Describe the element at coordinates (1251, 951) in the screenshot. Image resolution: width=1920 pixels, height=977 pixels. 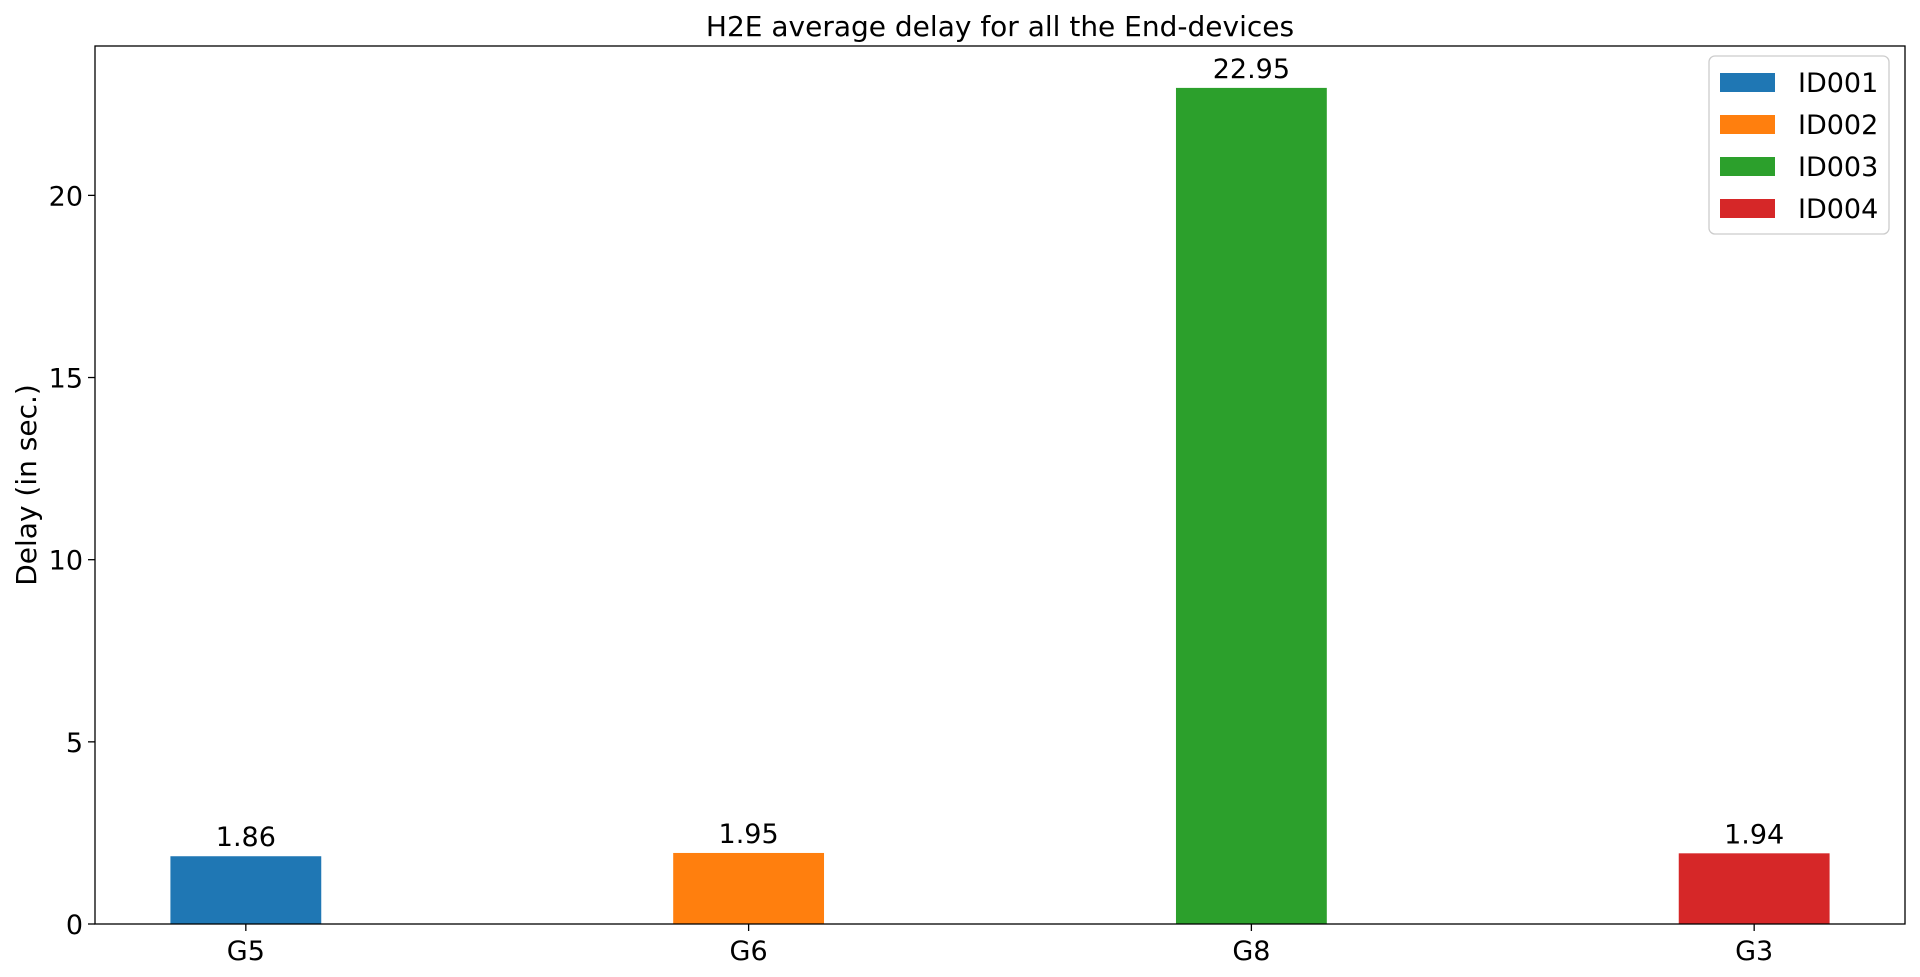
I see `x-tick-label: G8` at that location.